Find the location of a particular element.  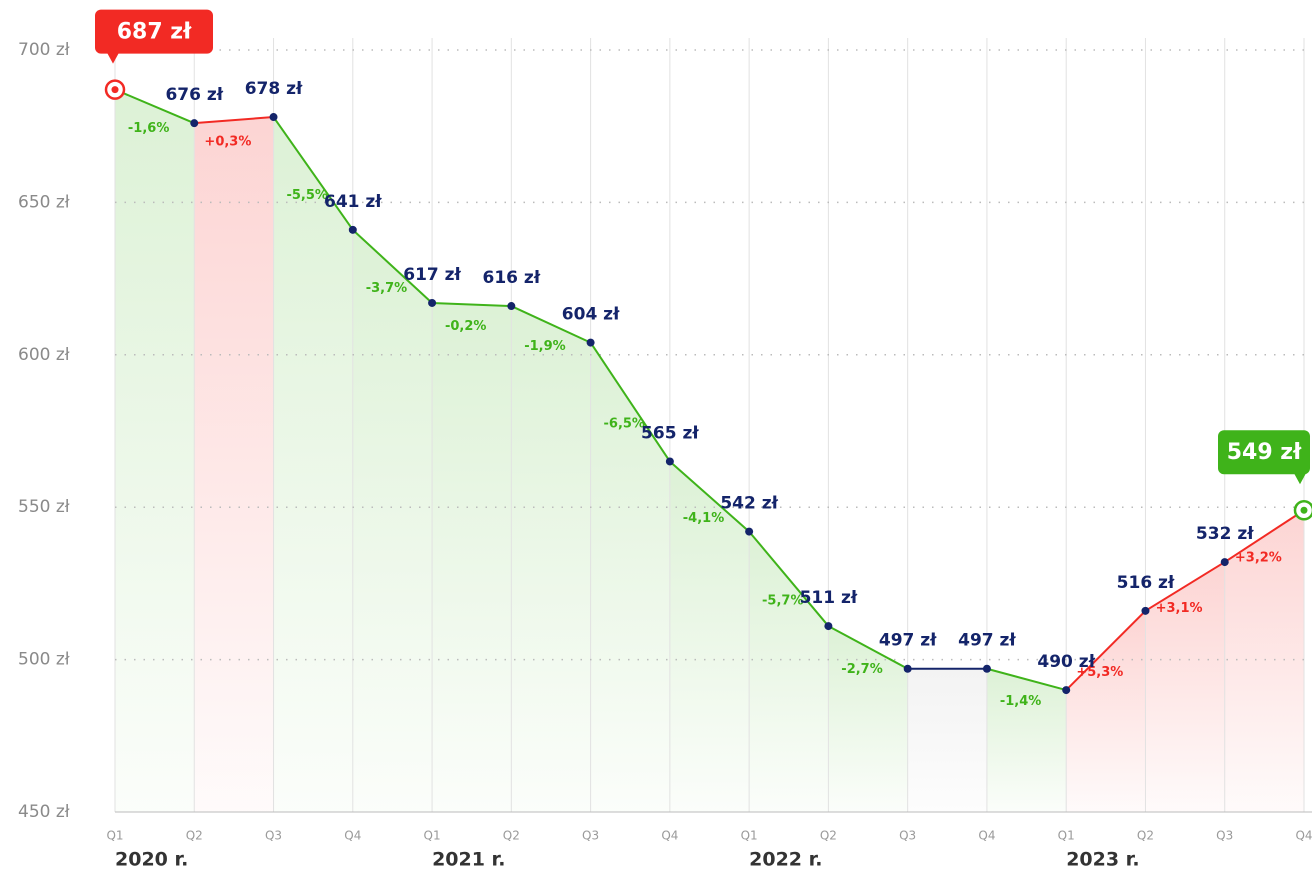

change-label: -5,5% is located at coordinates (306, 195).